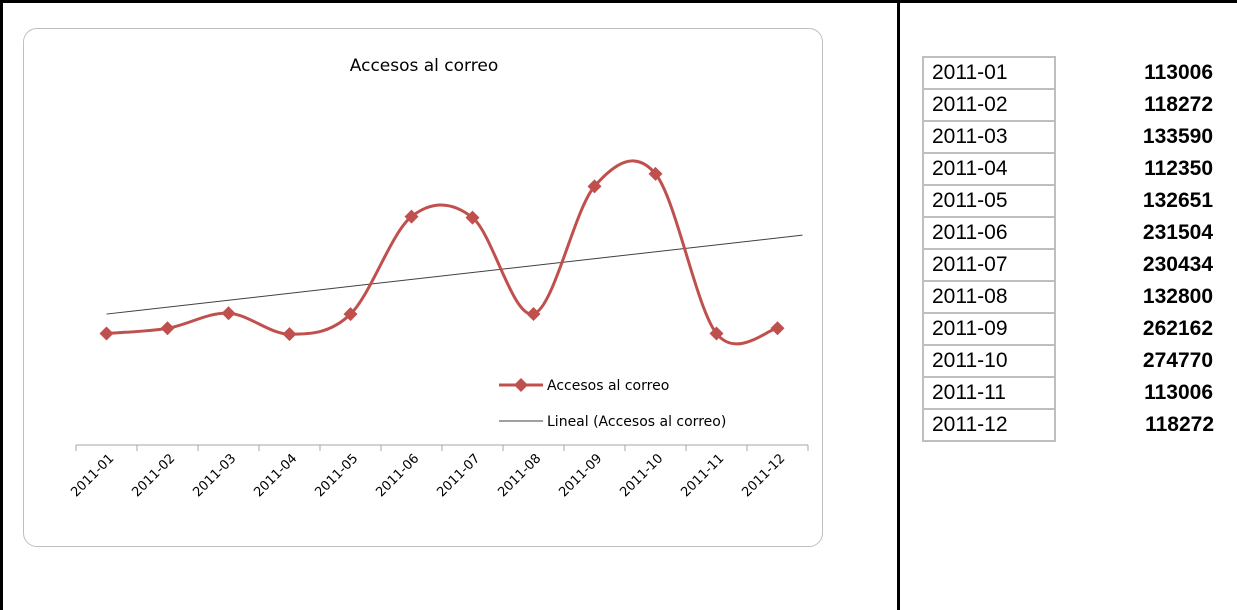  I want to click on table-value-cell: 274770, so click(1177, 360).